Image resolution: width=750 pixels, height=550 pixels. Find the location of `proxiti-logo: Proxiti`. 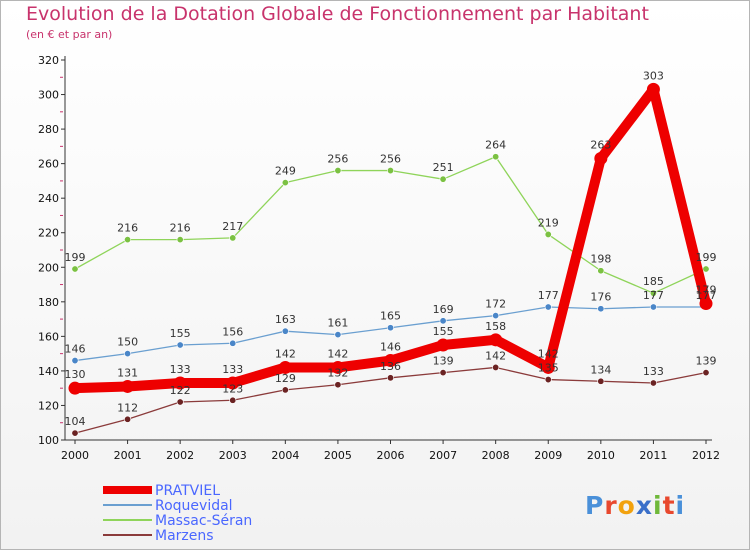

proxiti-logo: Proxiti is located at coordinates (635, 505).